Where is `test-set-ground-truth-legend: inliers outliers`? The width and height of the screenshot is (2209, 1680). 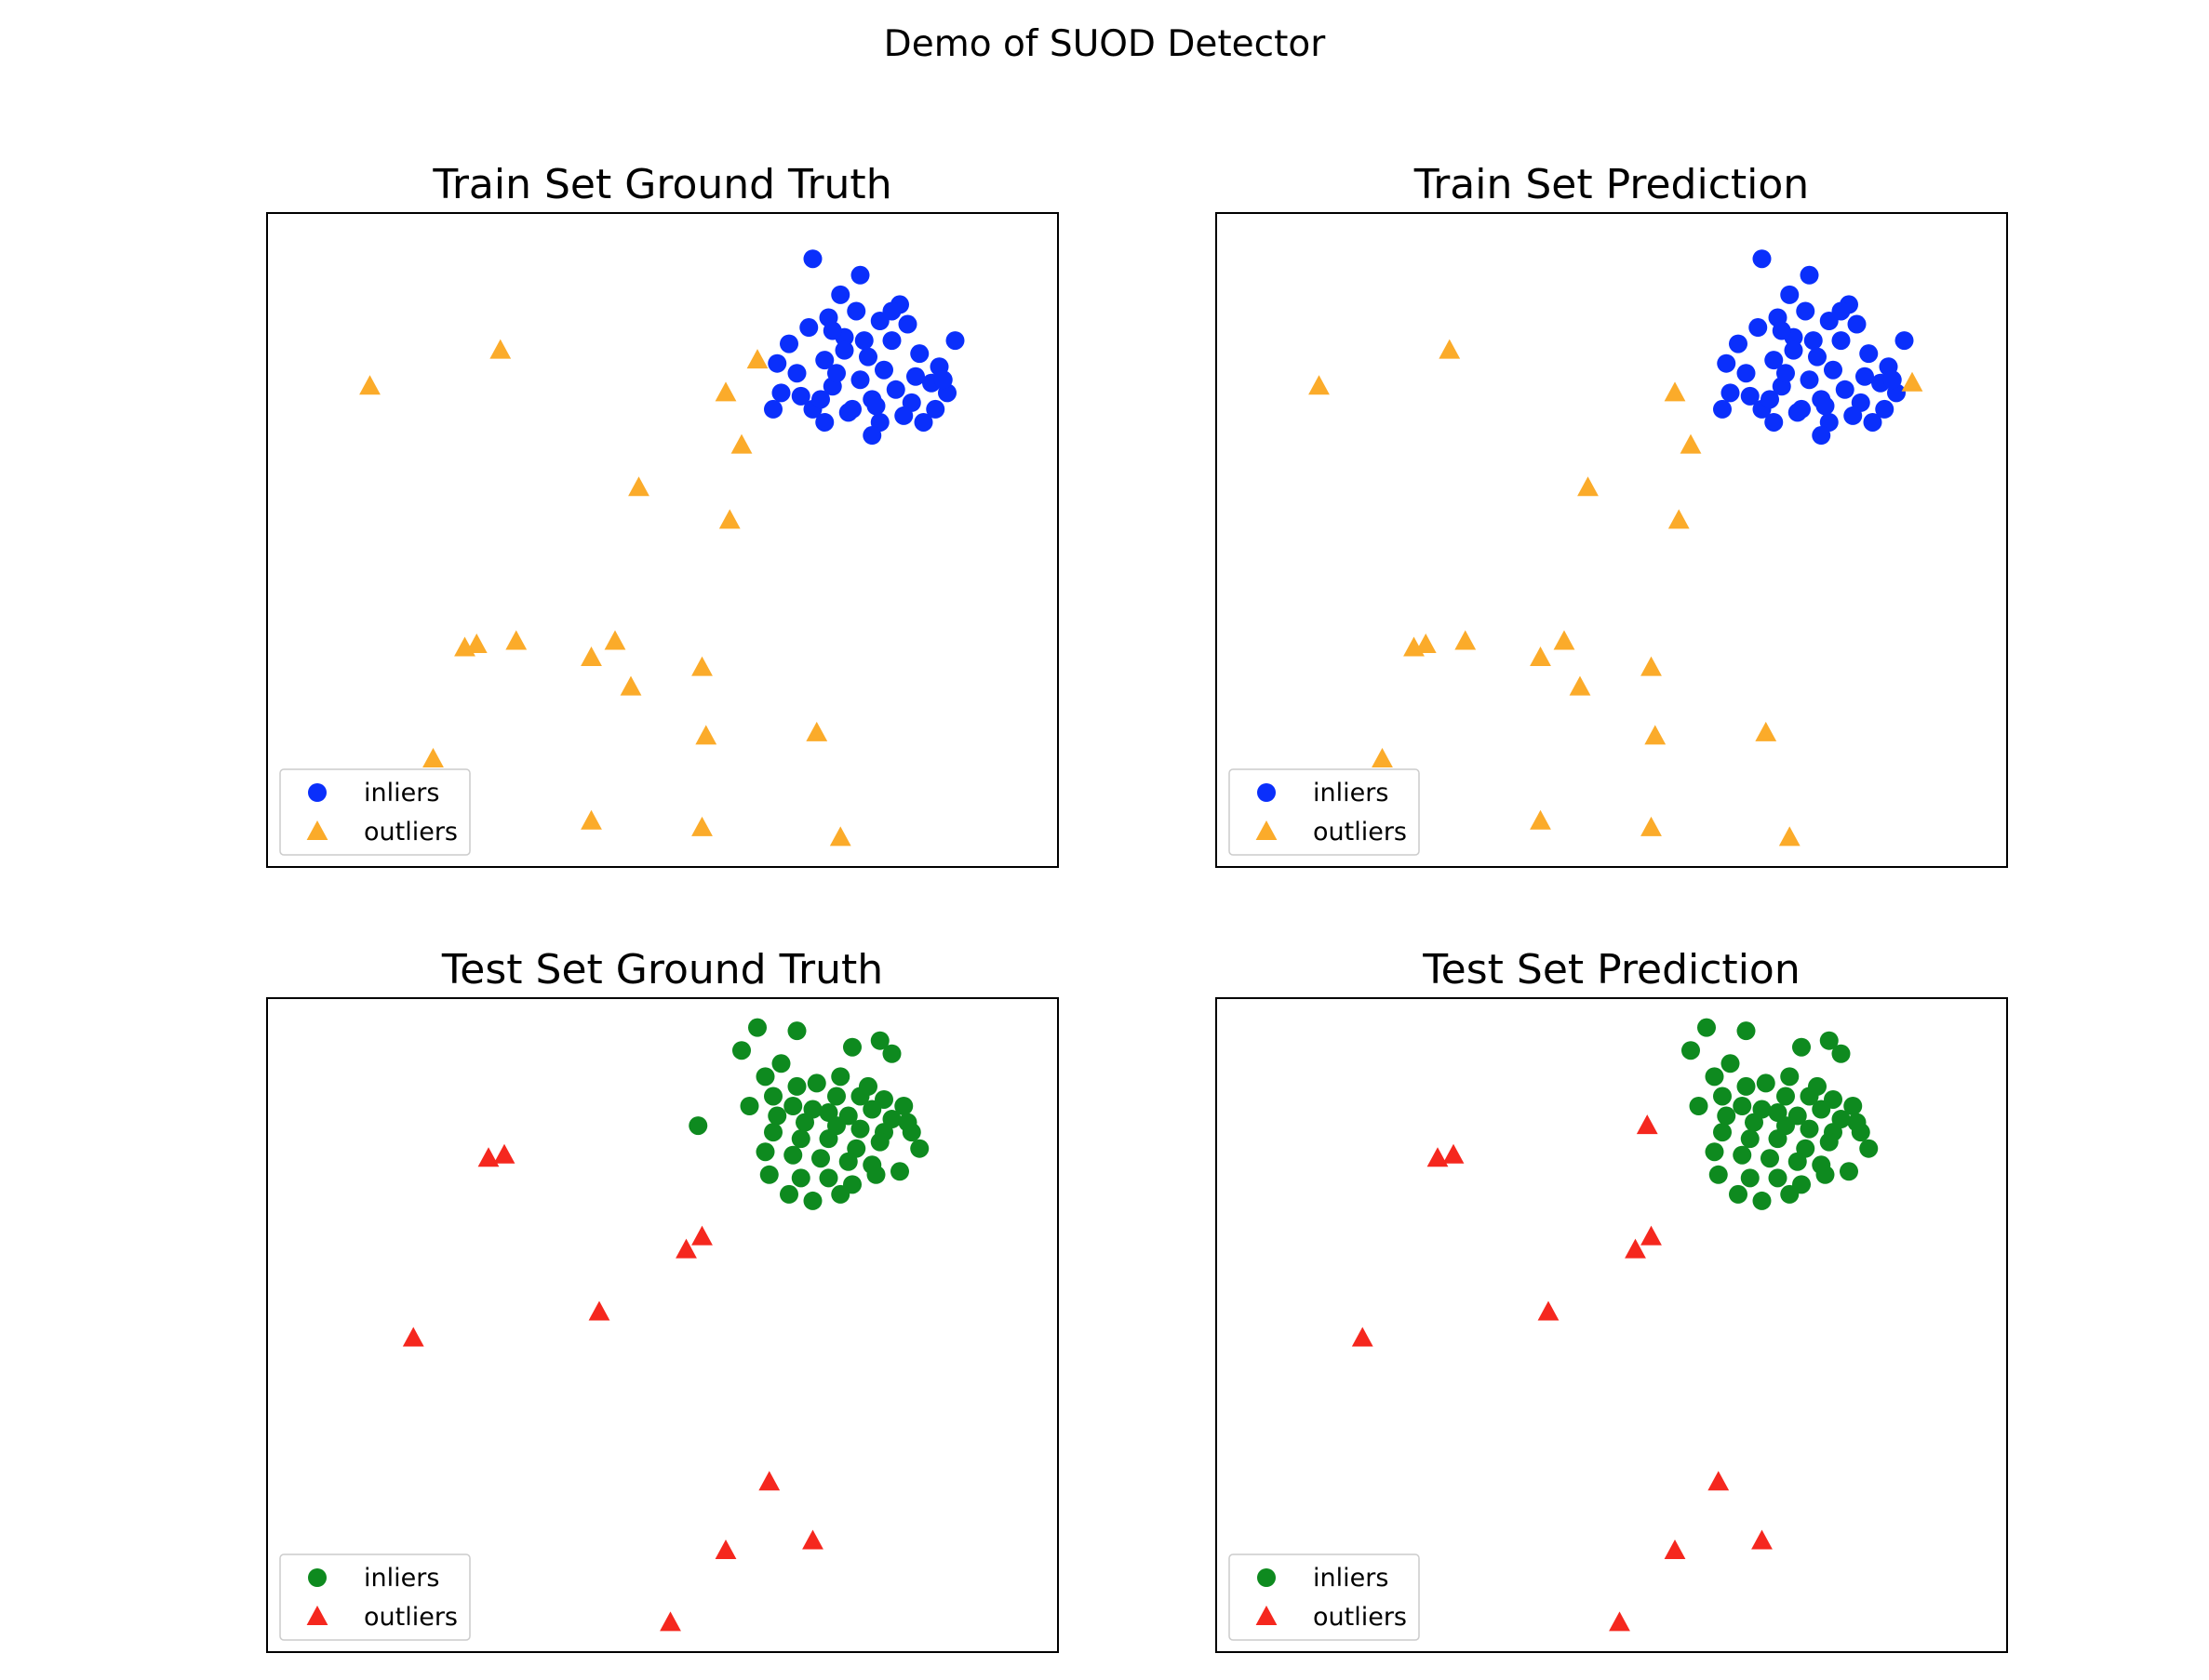
test-set-ground-truth-legend: inliers outliers is located at coordinates (375, 1597).